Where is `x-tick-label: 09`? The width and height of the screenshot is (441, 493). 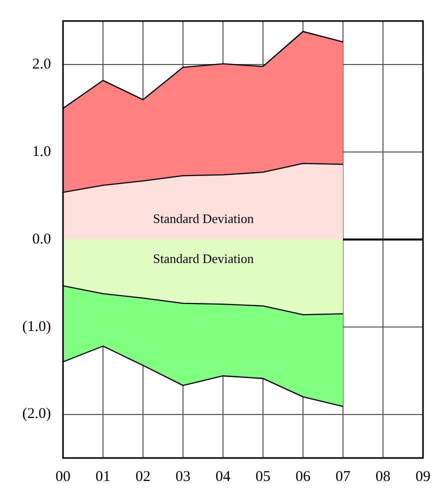
x-tick-label: 09 is located at coordinates (423, 476).